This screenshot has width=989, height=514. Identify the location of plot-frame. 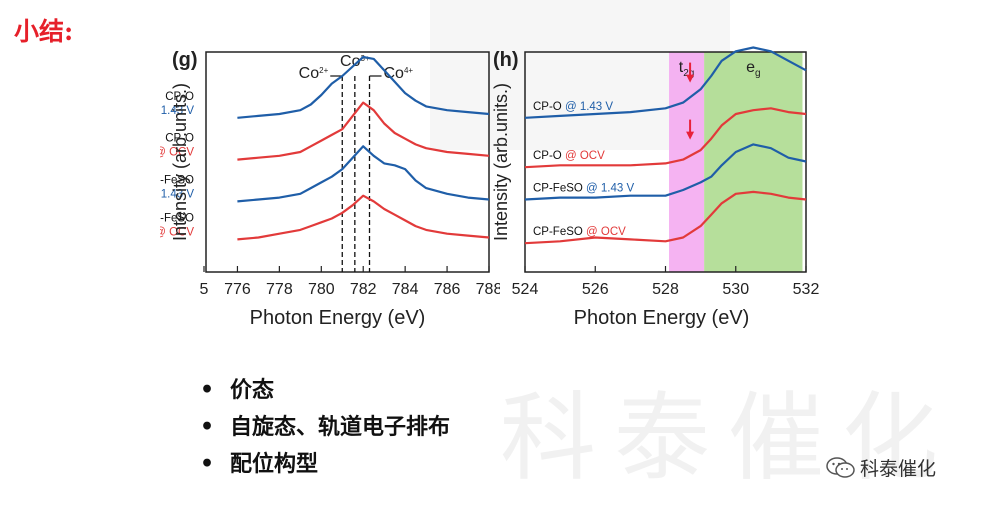
(347, 162).